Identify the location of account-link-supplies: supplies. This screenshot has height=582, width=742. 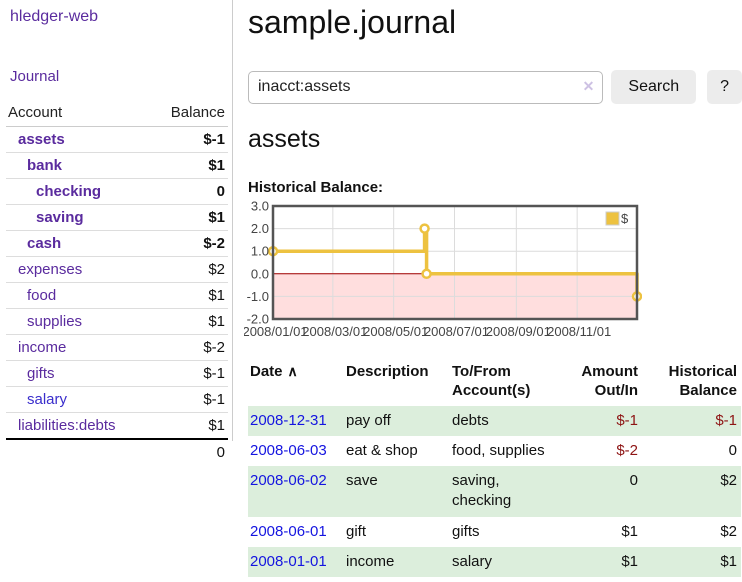
(55, 321).